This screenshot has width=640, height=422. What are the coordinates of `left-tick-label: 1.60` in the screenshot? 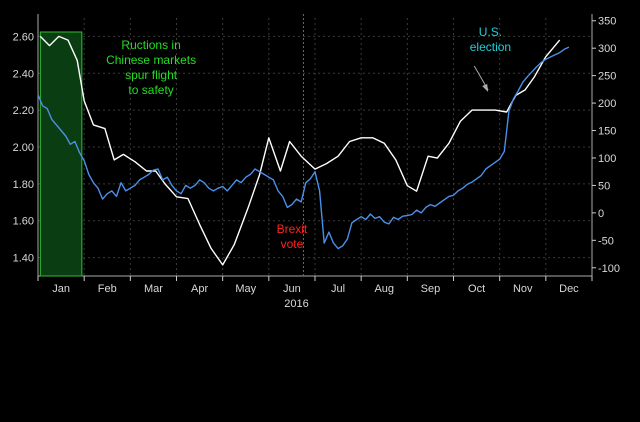 It's located at (23, 222).